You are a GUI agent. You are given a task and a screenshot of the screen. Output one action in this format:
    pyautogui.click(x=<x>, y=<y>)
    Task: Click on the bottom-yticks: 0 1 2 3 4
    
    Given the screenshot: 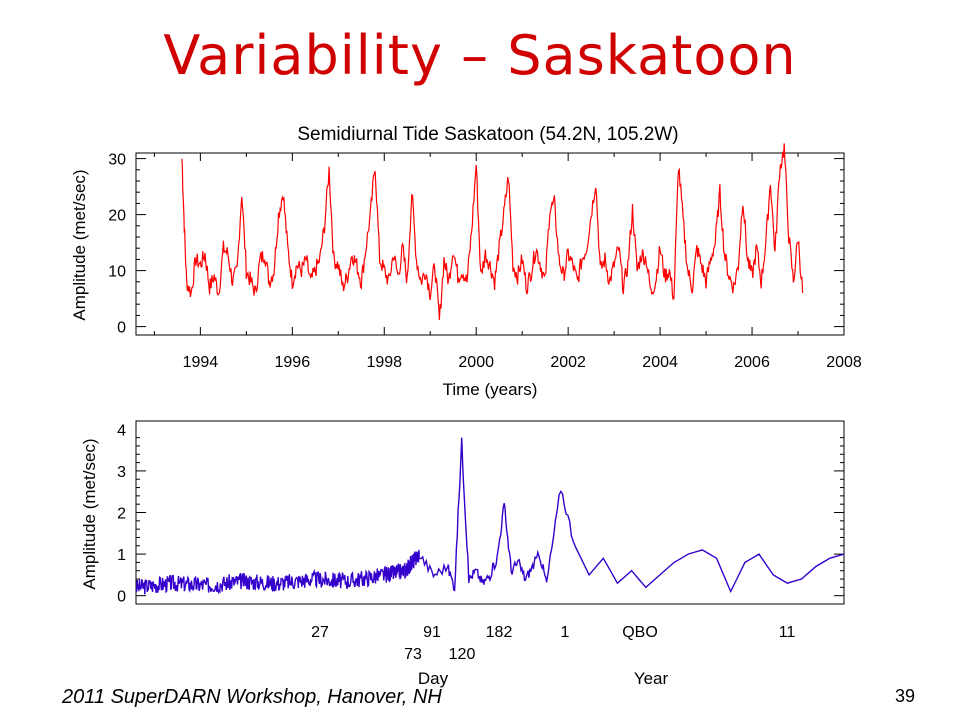 What is the action you would take?
    pyautogui.click(x=121, y=513)
    